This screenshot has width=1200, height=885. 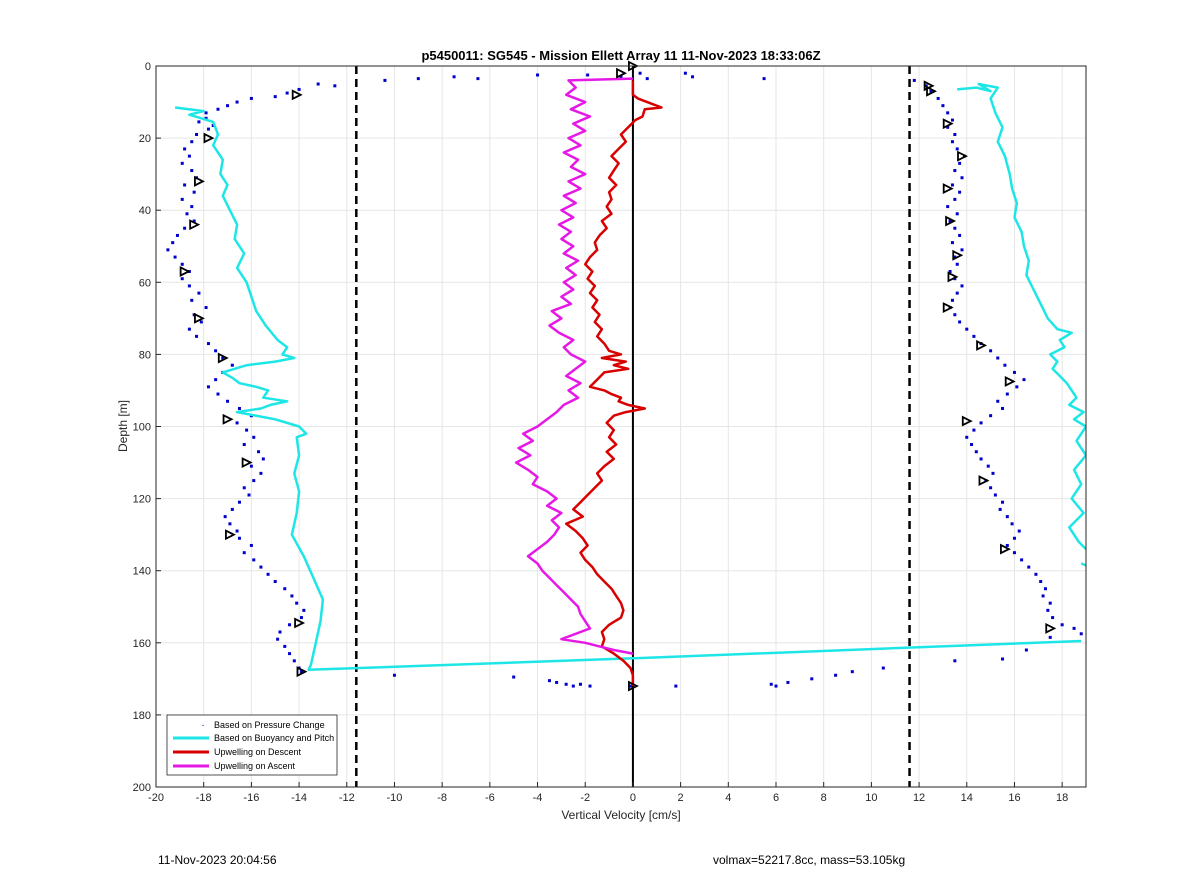 What do you see at coordinates (620, 815) in the screenshot?
I see `x-axis-label: Vertical Velocity [cm/s]` at bounding box center [620, 815].